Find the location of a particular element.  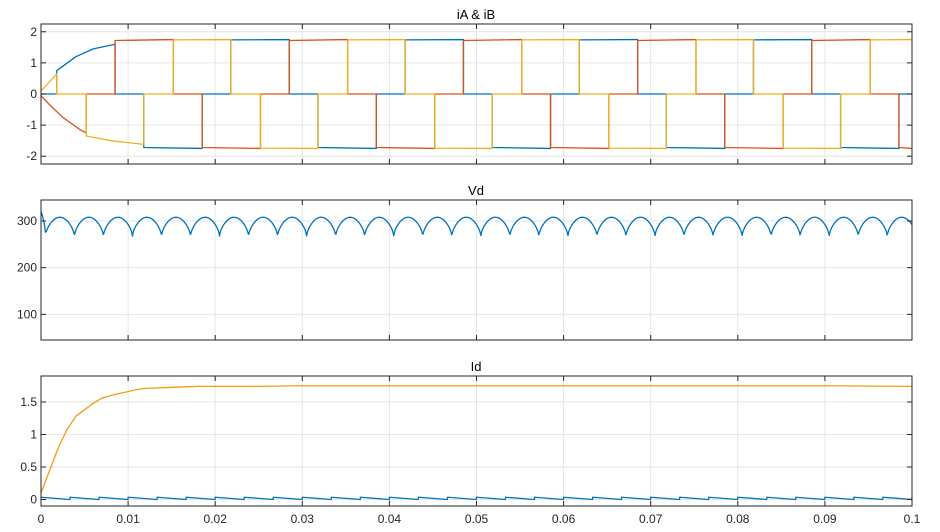

y-tick-label: -2 is located at coordinates (31, 156).